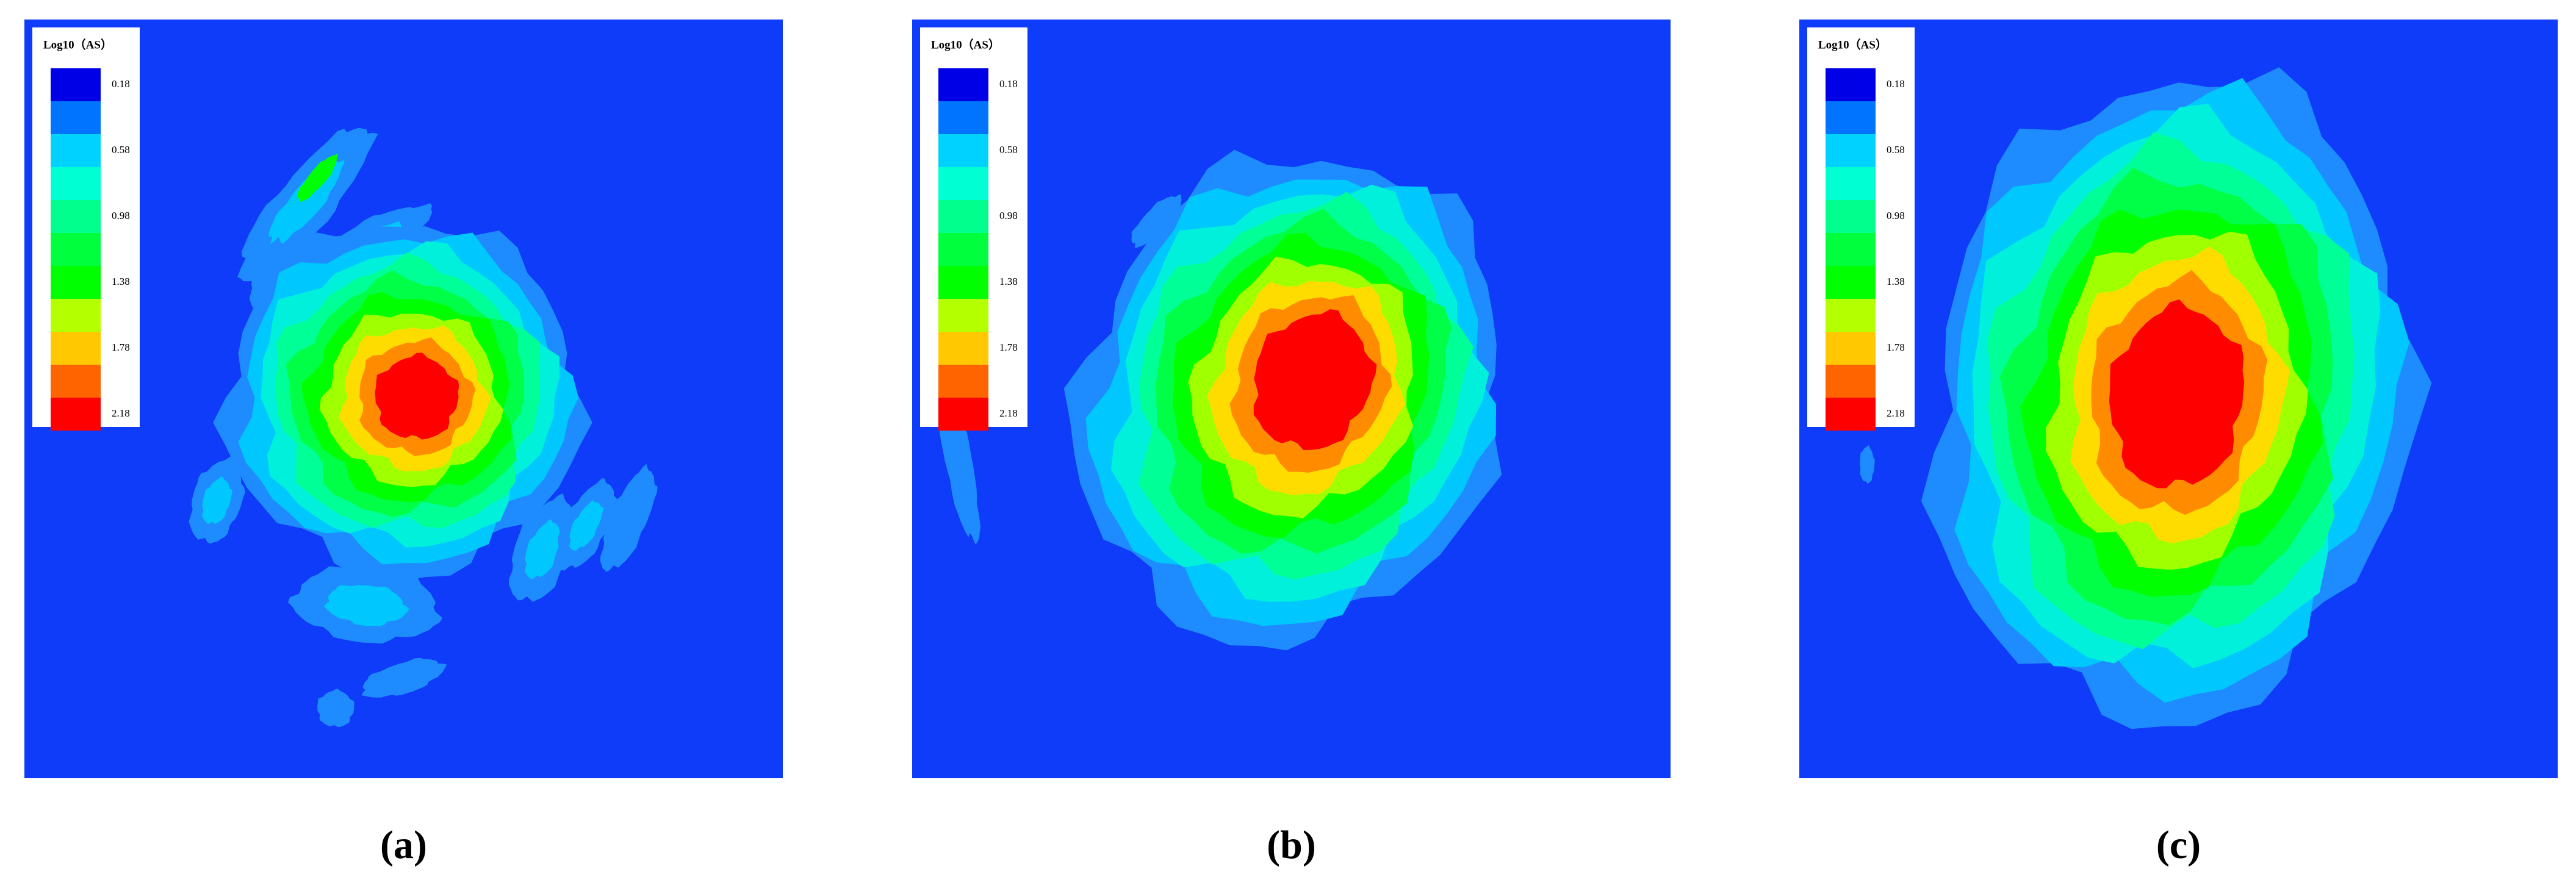  What do you see at coordinates (403, 845) in the screenshot?
I see `panel-label: (a)` at bounding box center [403, 845].